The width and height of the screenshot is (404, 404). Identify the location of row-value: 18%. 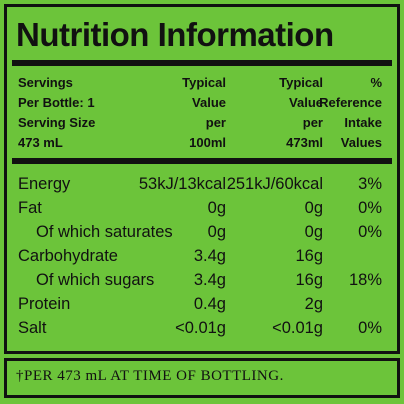
(365, 280).